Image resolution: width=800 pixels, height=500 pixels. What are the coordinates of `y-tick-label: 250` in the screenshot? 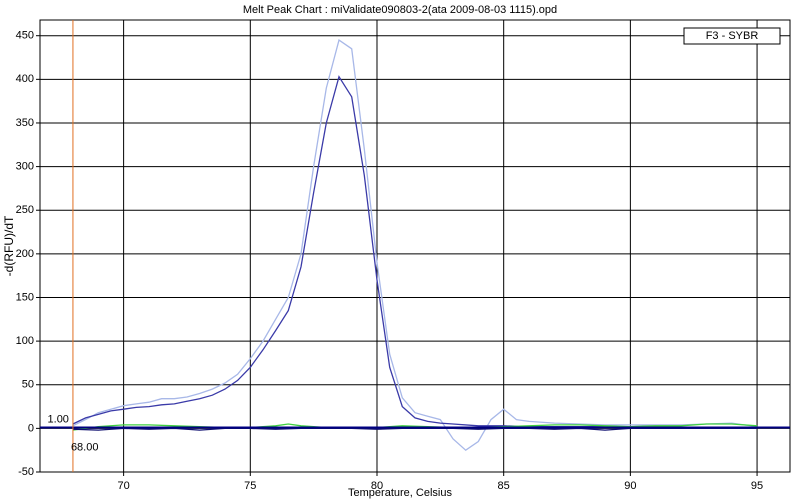 It's located at (25, 210).